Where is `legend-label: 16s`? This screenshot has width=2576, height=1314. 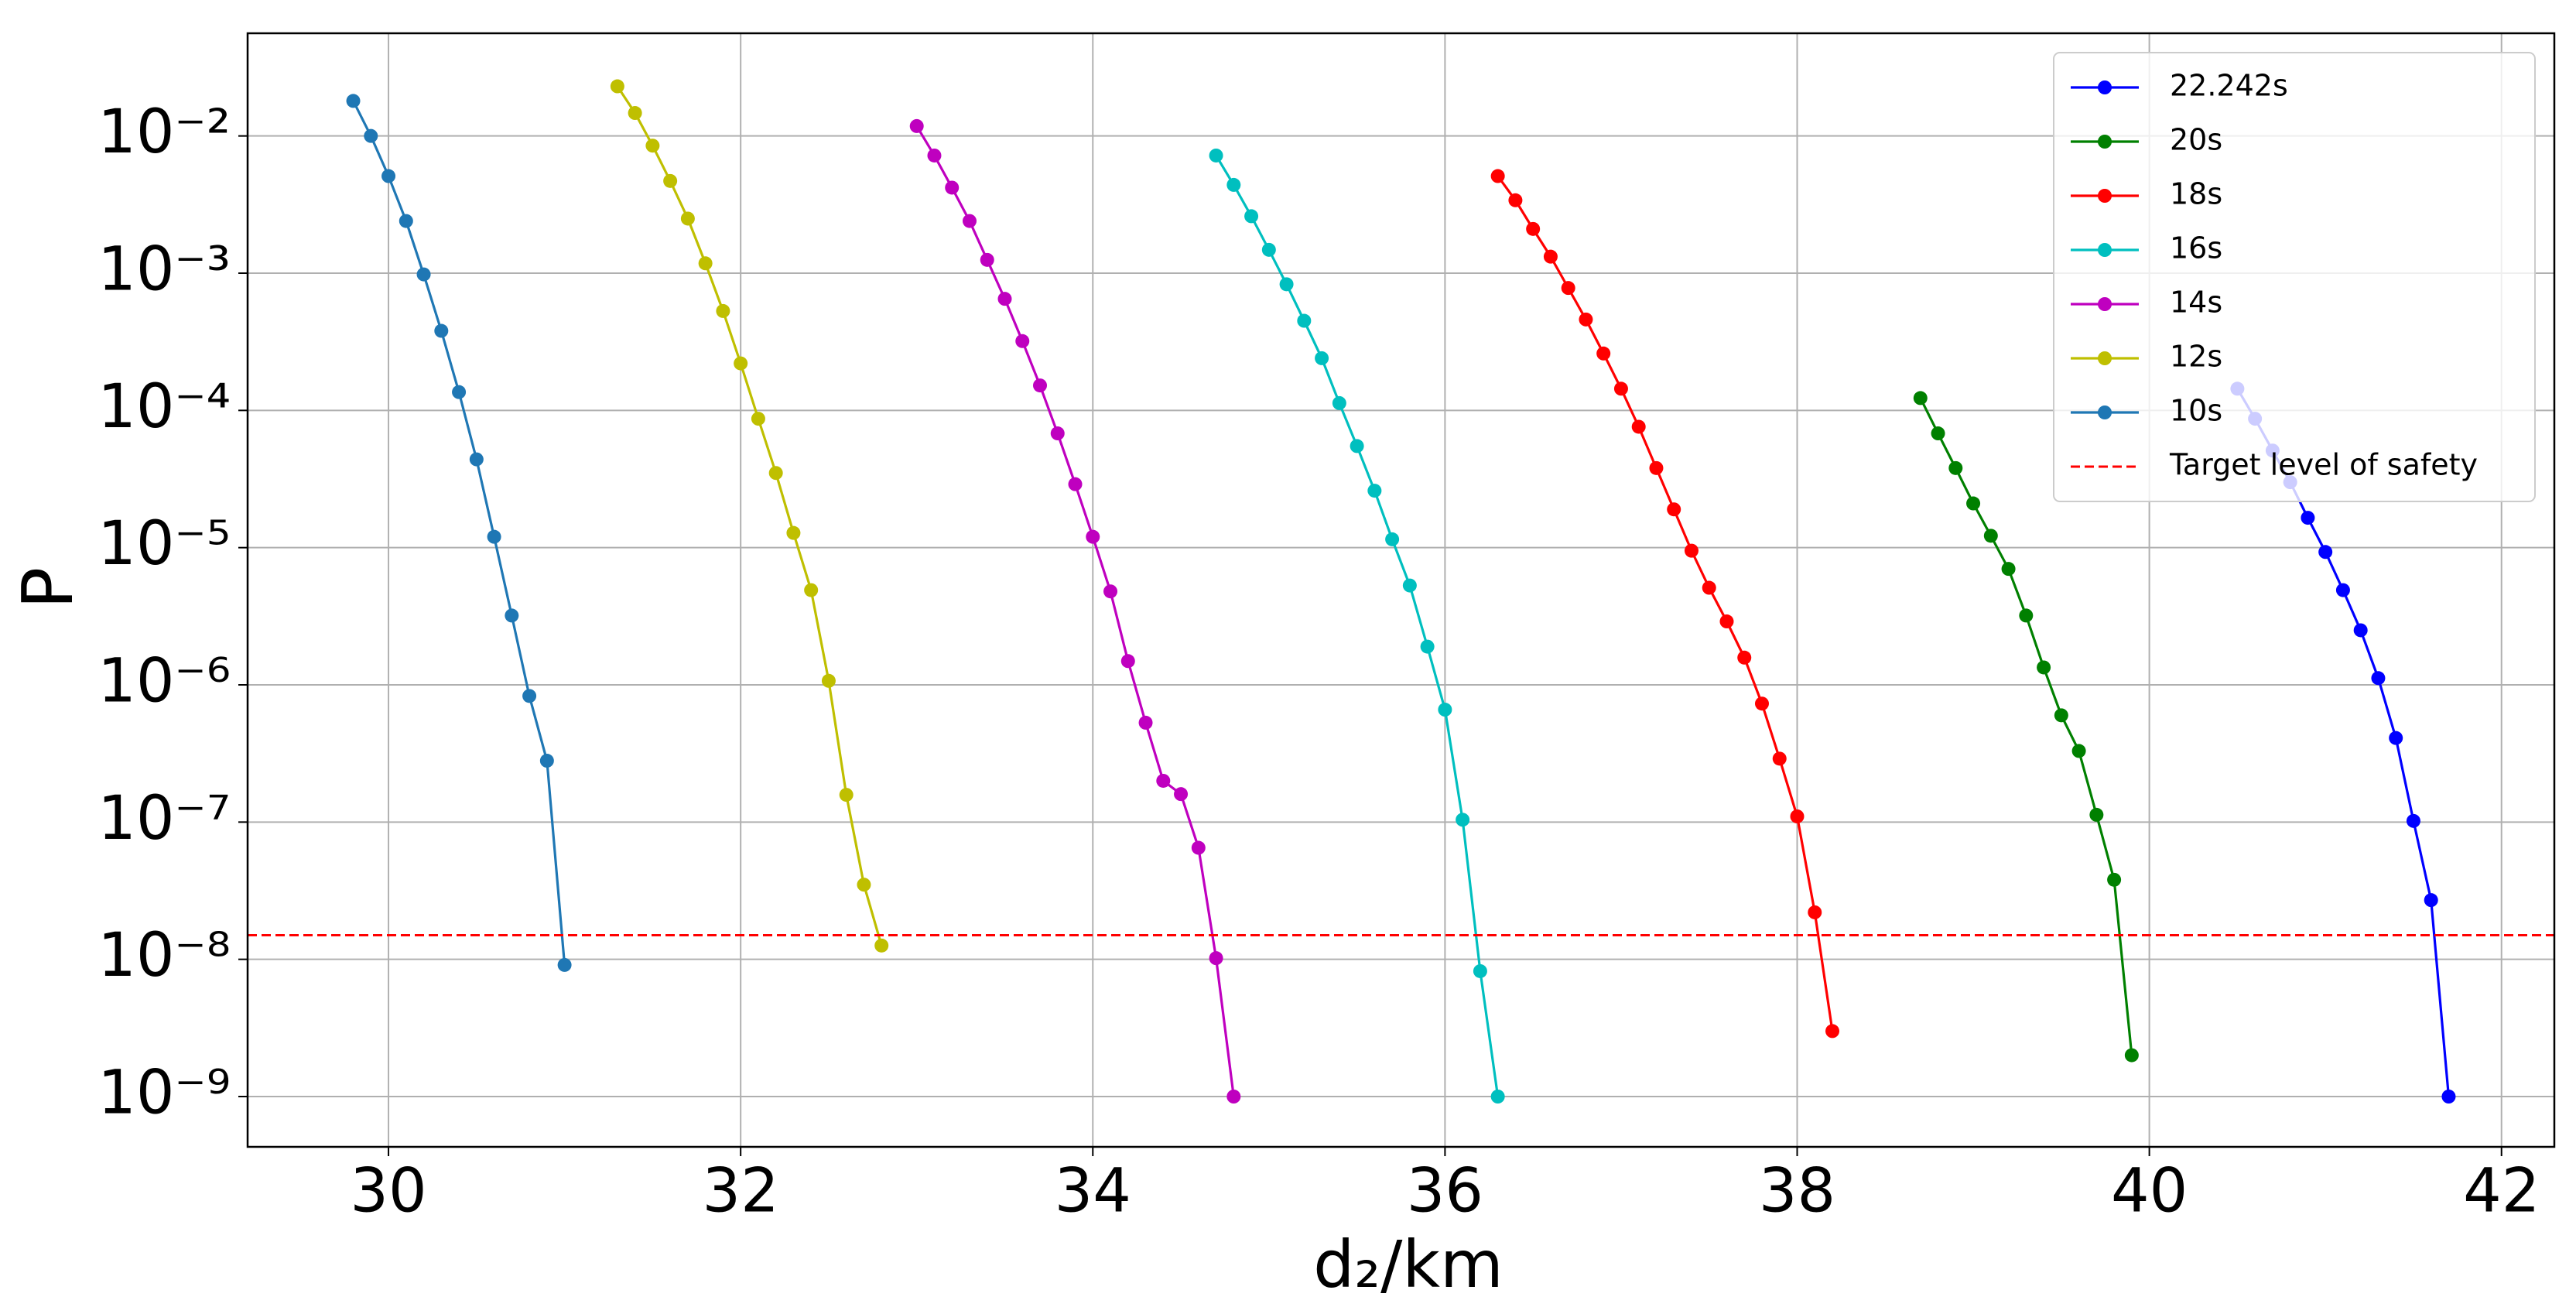 legend-label: 16s is located at coordinates (2196, 248).